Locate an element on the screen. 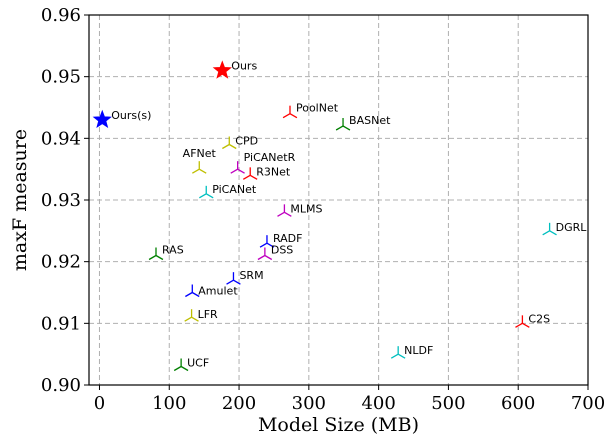  point-label: PoolNet is located at coordinates (317, 108).